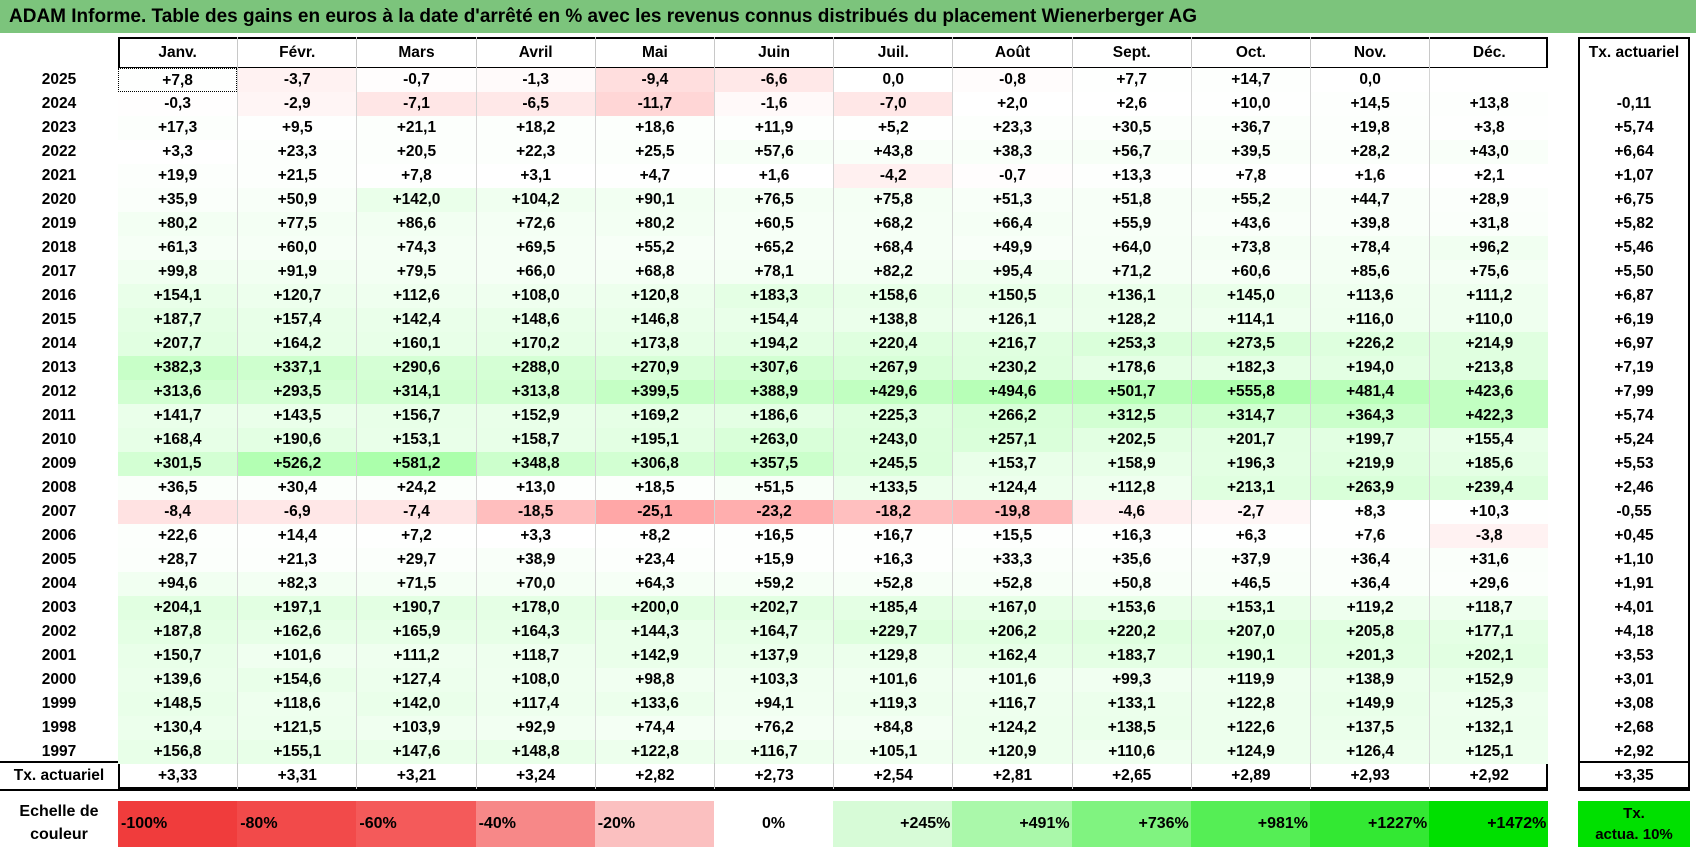  Describe the element at coordinates (1250, 296) in the screenshot. I see `heatmap-cell: +145,0` at that location.